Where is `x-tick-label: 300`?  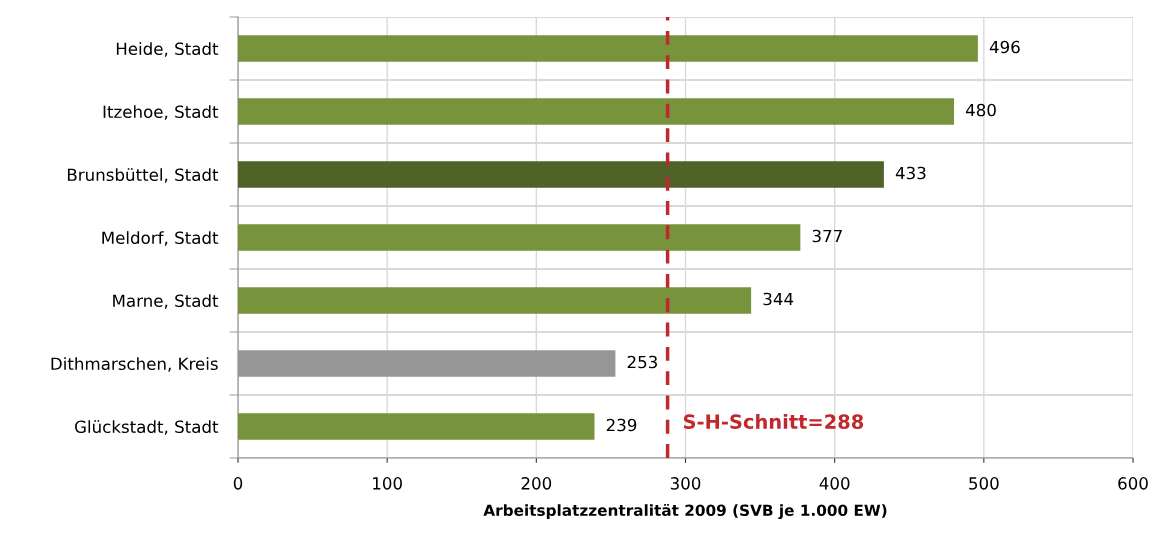
x-tick-label: 300 is located at coordinates (685, 483).